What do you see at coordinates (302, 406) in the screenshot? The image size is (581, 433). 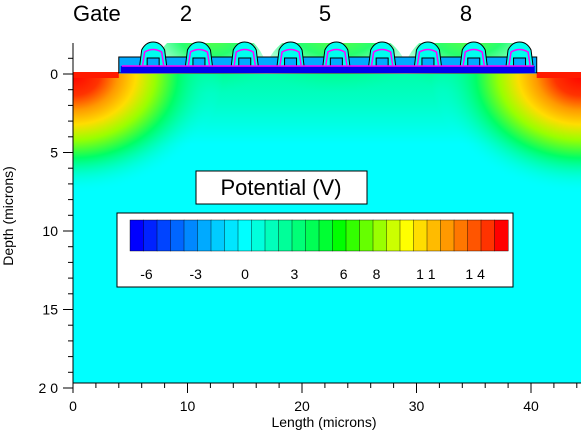 I see `x-tick-label: 20` at bounding box center [302, 406].